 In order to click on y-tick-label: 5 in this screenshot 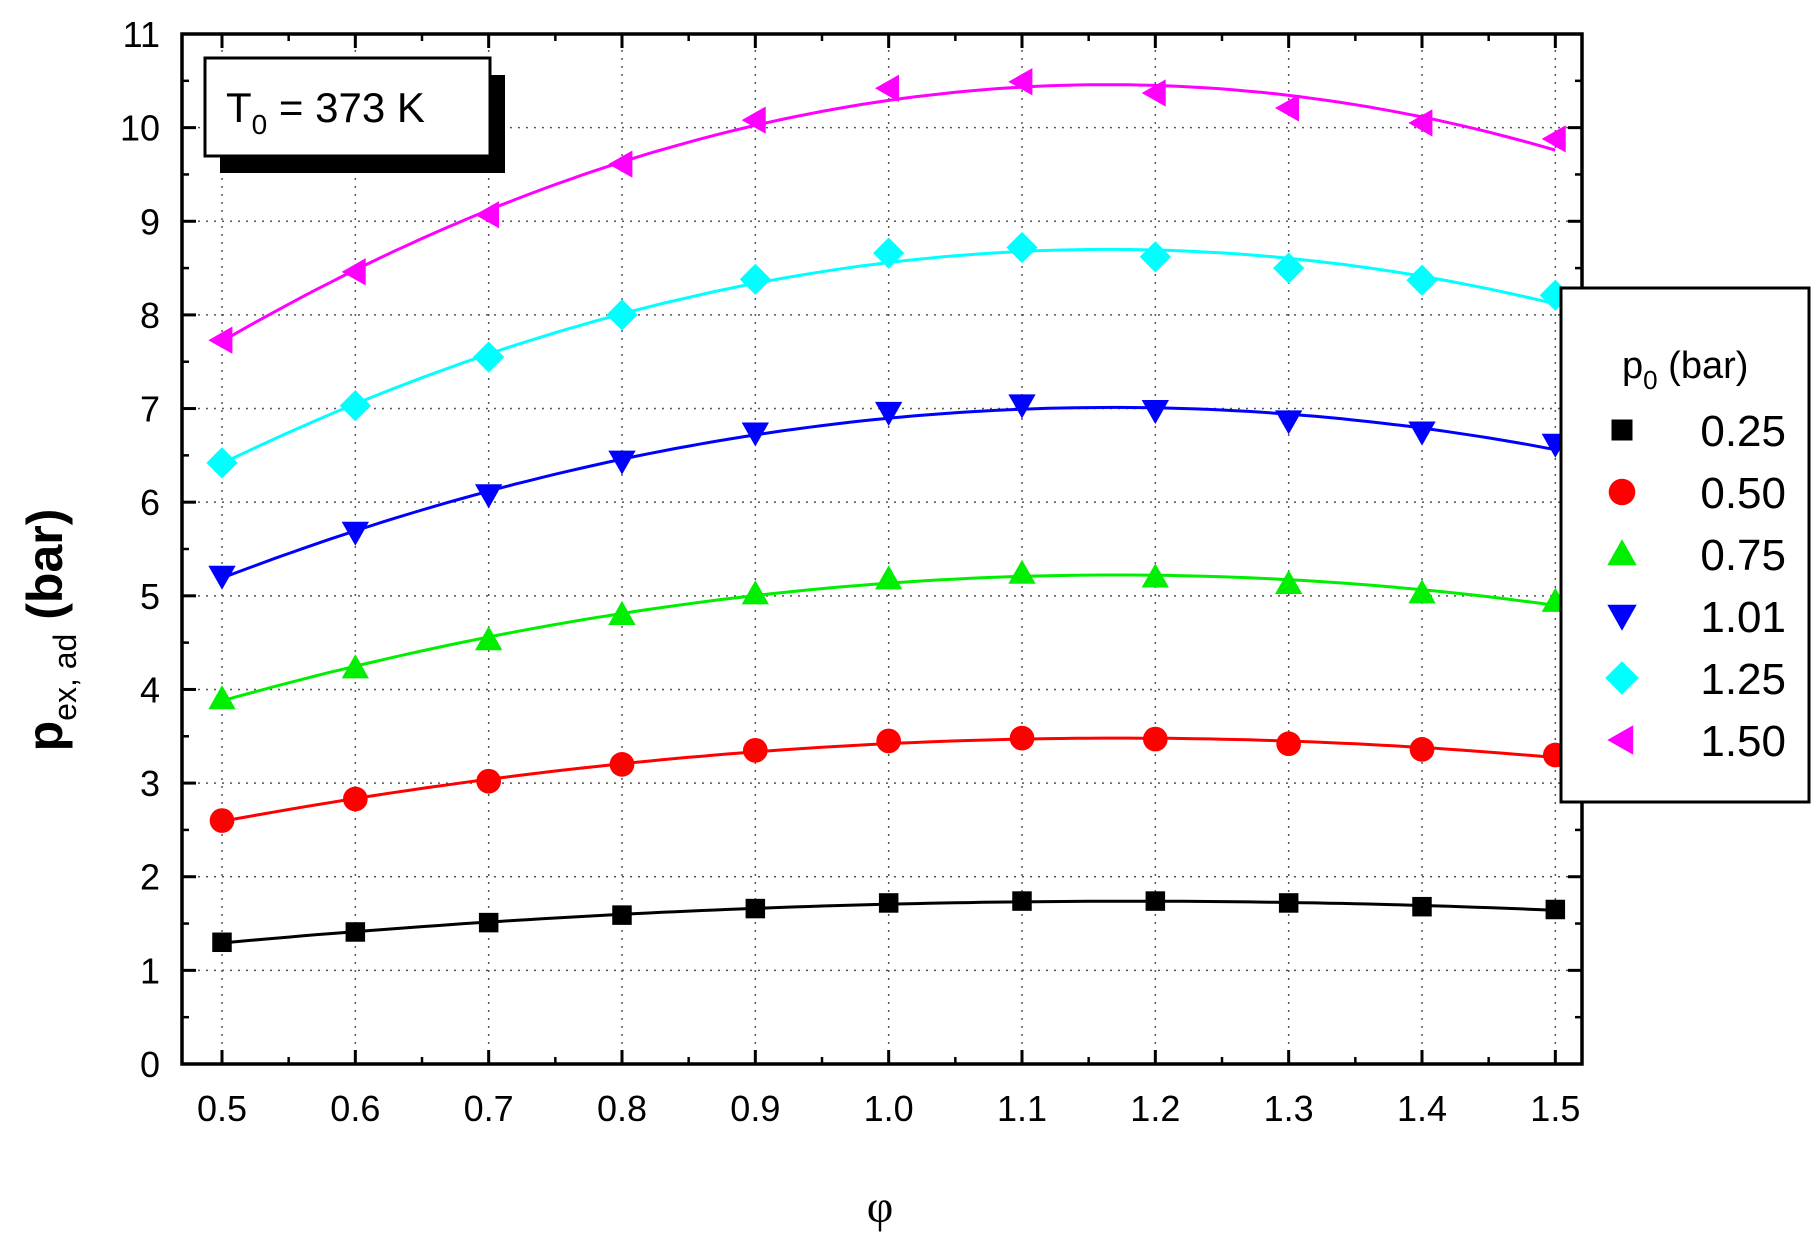, I will do `click(150, 596)`.